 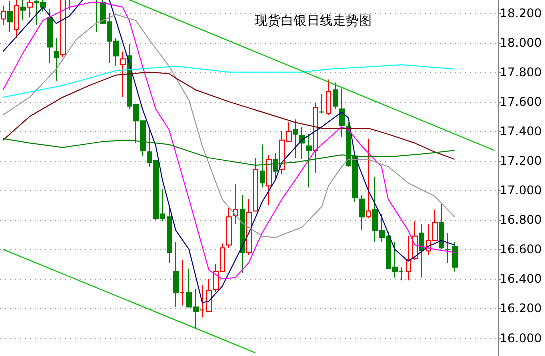 What do you see at coordinates (521, 72) in the screenshot?
I see `y-tick-label: 17.800` at bounding box center [521, 72].